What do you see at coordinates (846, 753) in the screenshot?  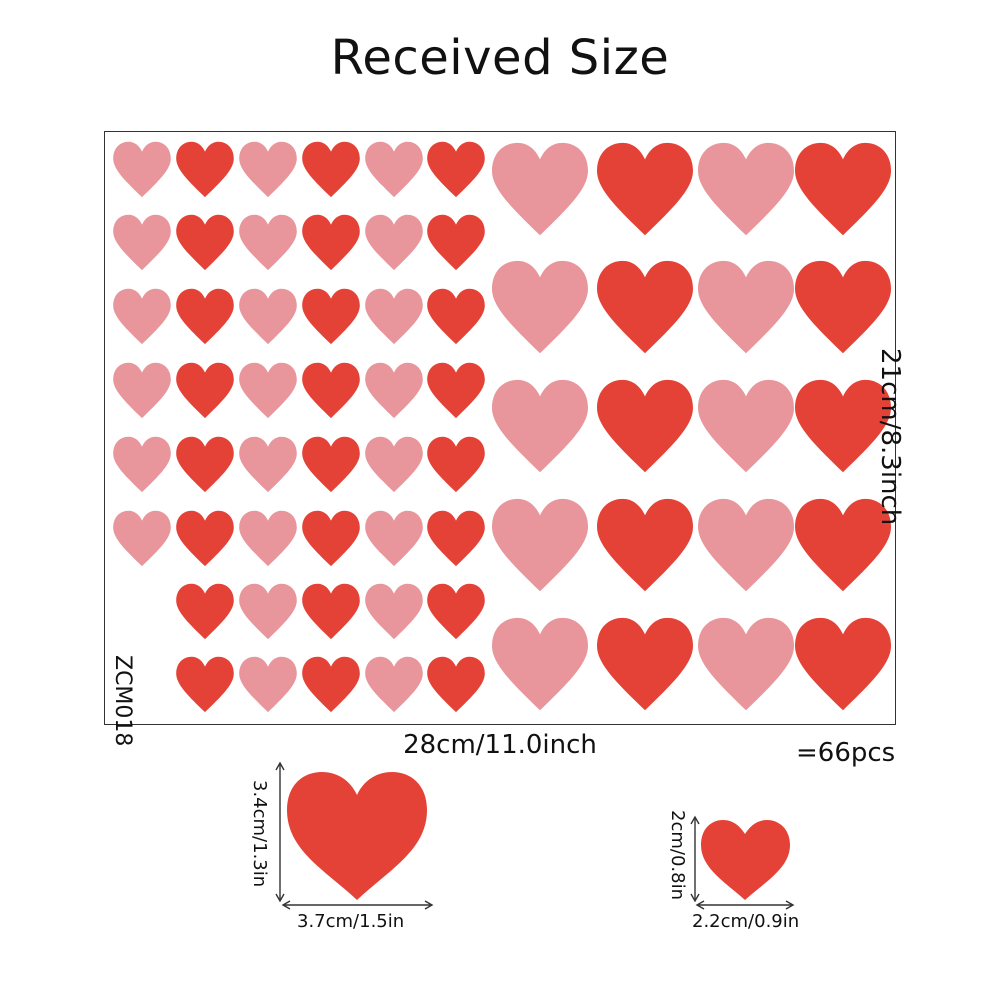 I see `piece-count: =66pcs` at bounding box center [846, 753].